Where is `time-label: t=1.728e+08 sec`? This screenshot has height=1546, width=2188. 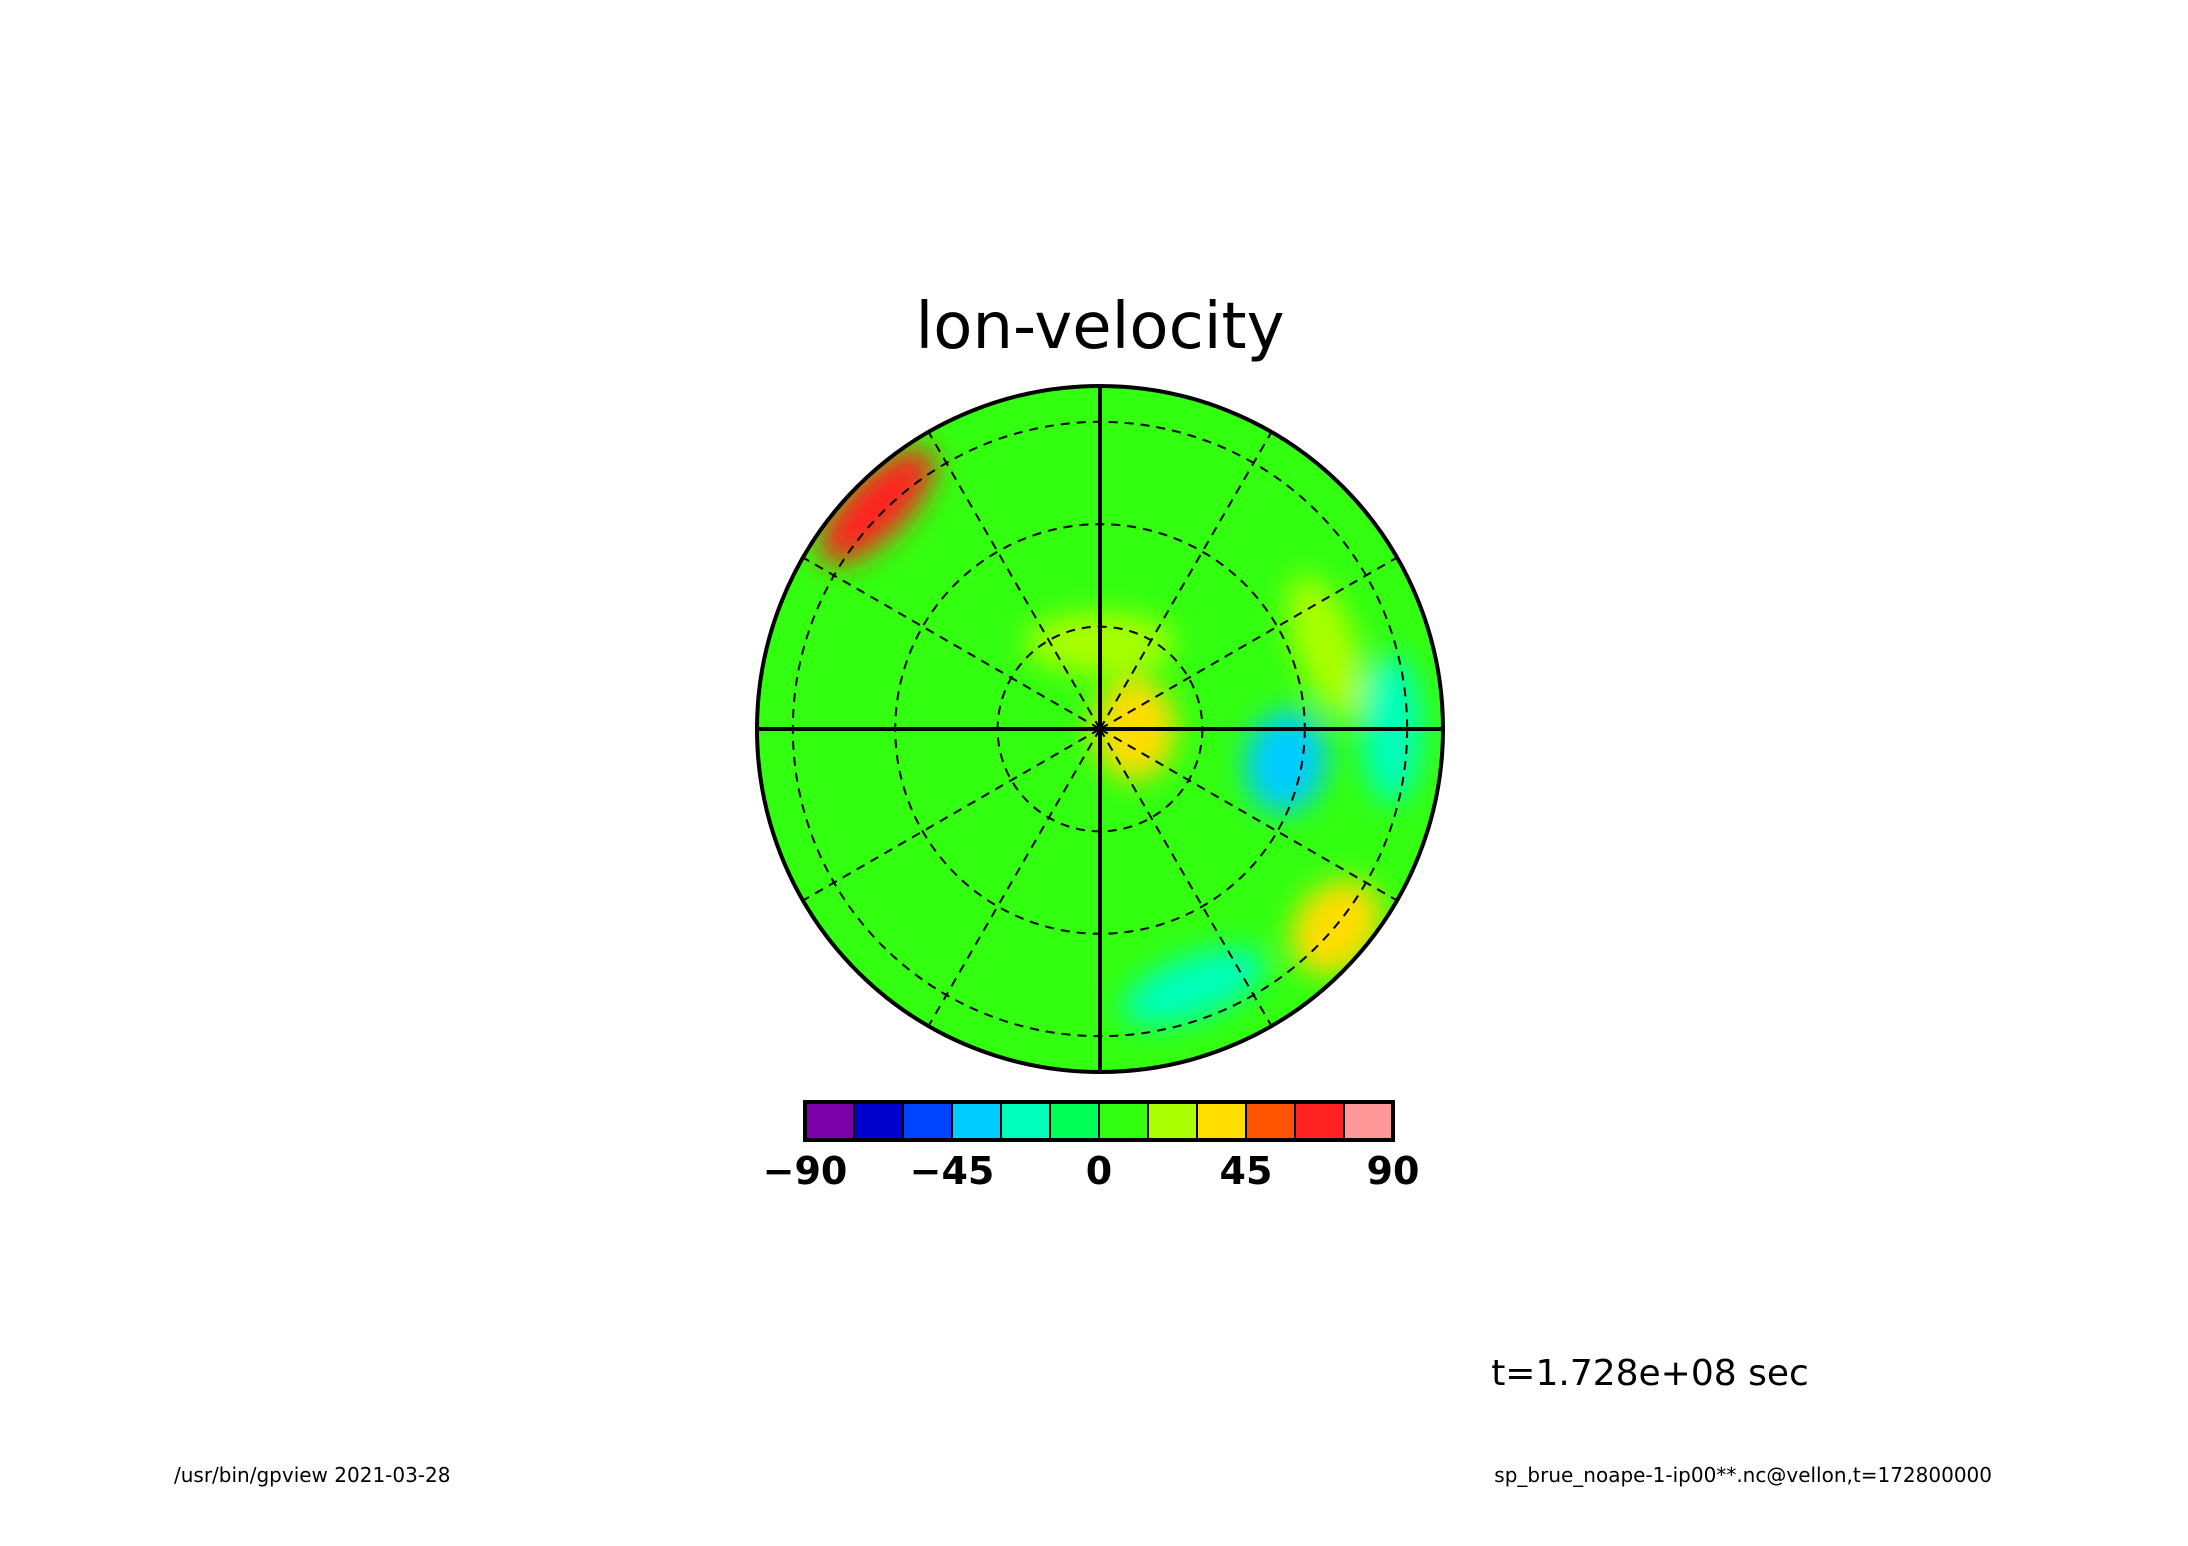
time-label: t=1.728e+08 sec is located at coordinates (1650, 1373).